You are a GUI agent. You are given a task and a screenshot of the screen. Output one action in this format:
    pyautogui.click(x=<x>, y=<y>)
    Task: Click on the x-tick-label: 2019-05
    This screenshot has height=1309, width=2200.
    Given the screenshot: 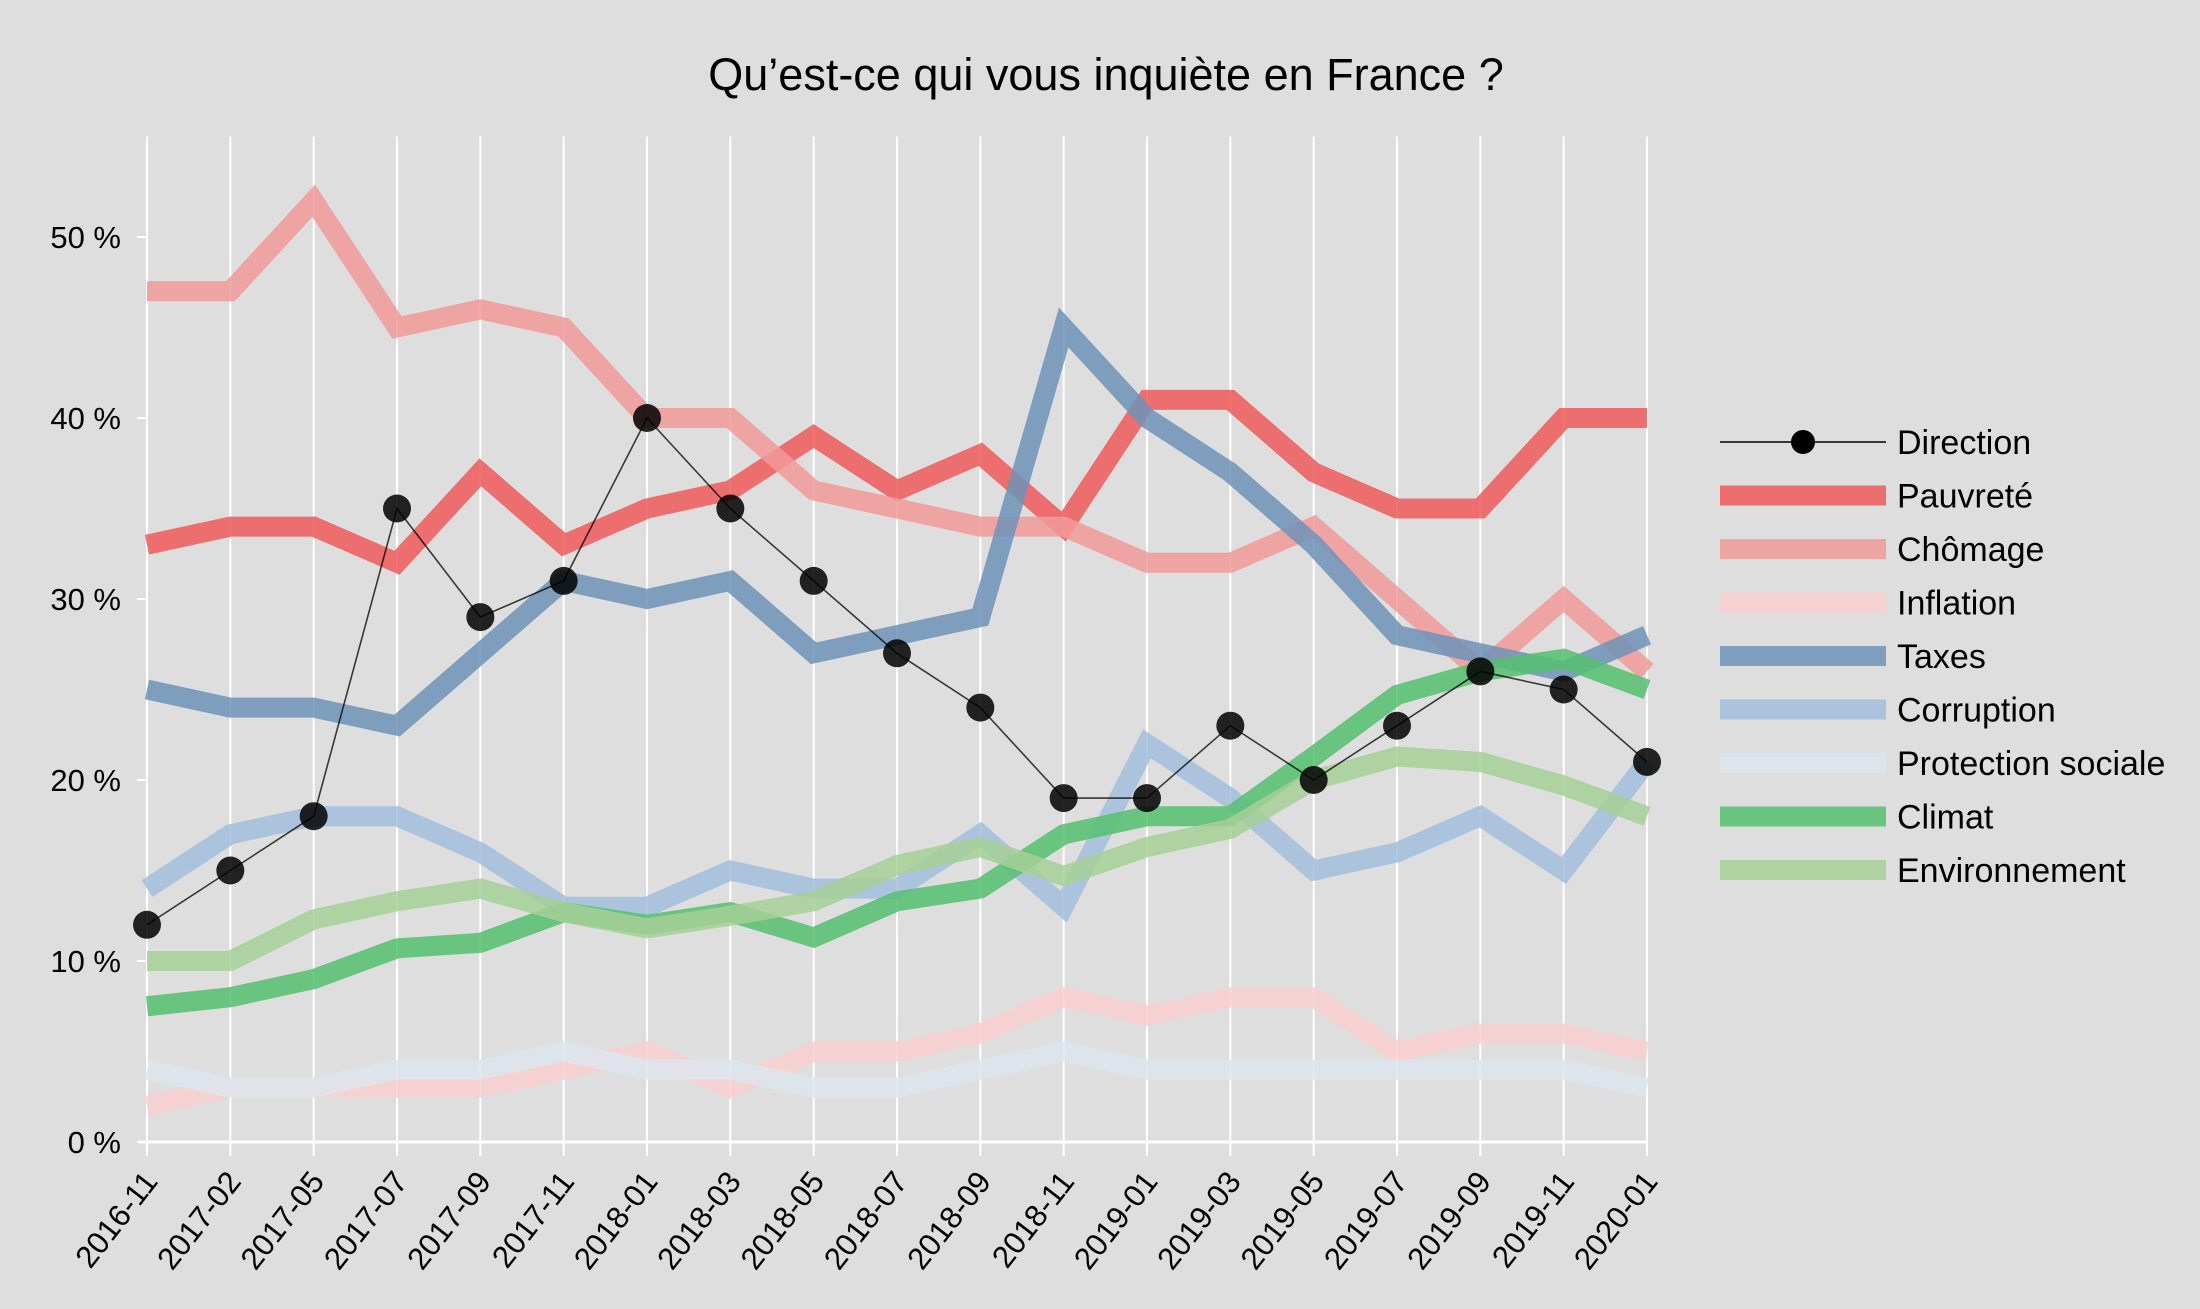 What is the action you would take?
    pyautogui.click(x=1283, y=1220)
    